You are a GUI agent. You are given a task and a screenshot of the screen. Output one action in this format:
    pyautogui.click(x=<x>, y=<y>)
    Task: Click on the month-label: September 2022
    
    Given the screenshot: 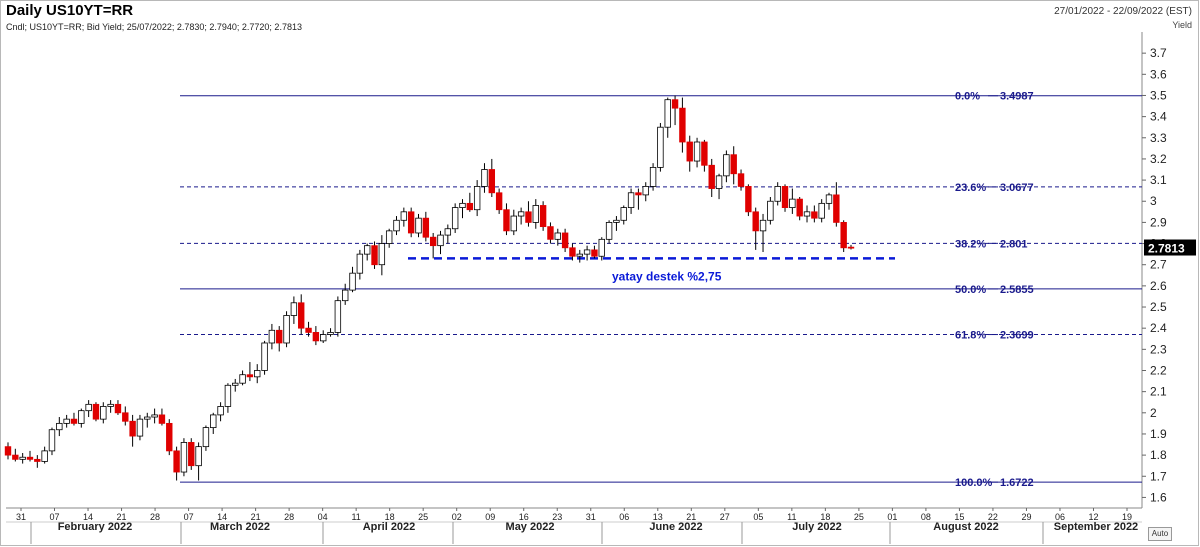 What is the action you would take?
    pyautogui.click(x=1096, y=527)
    